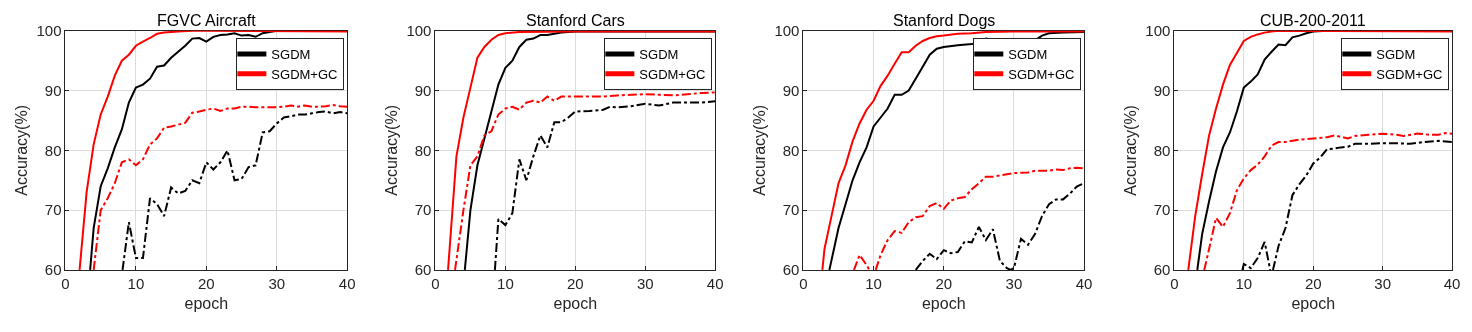  I want to click on chart-title: Stanford Cars, so click(575, 20).